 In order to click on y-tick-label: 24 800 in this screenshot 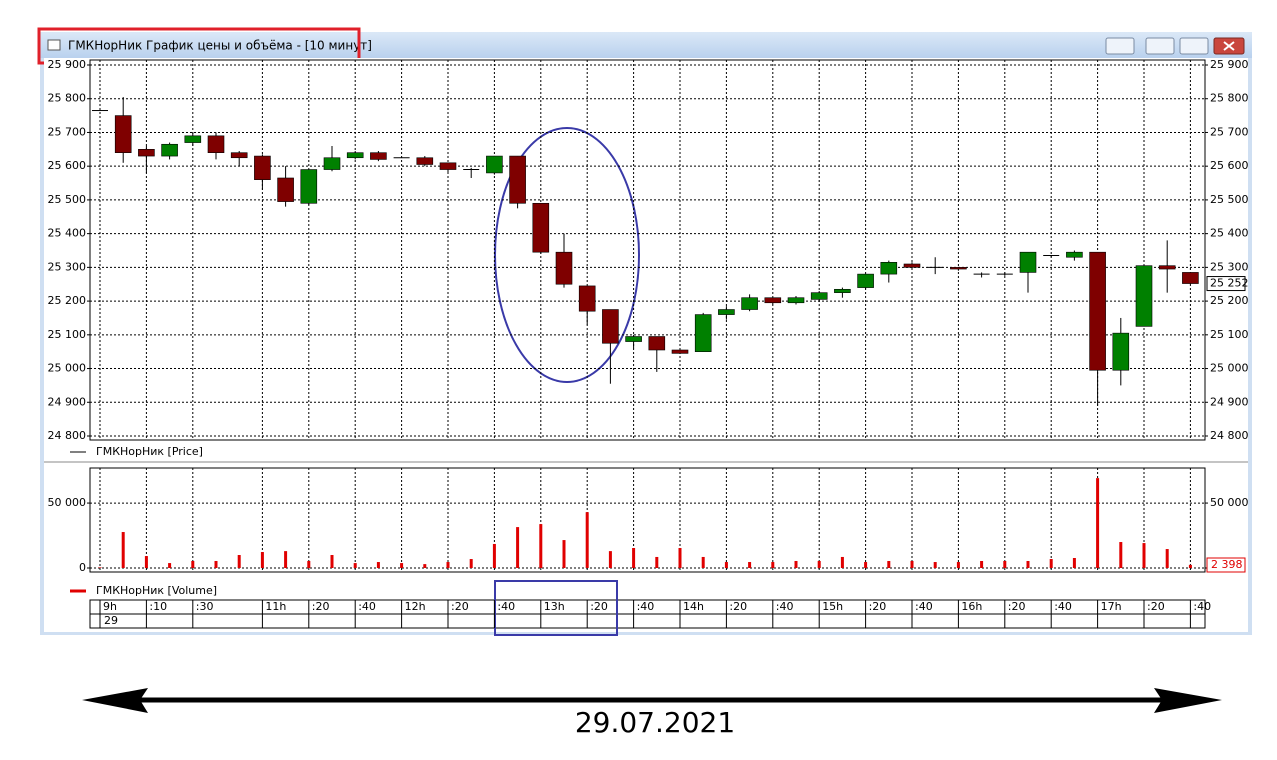, I will do `click(67, 435)`.